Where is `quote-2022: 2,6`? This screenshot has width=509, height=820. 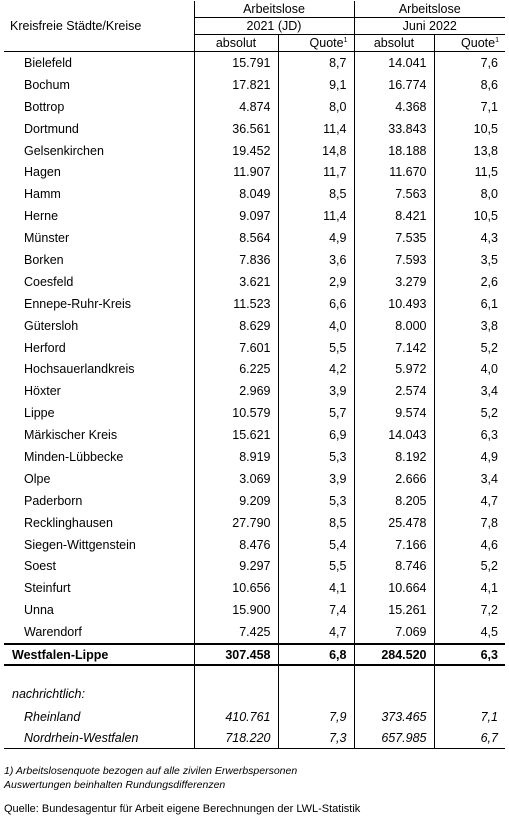 quote-2022: 2,6 is located at coordinates (469, 281).